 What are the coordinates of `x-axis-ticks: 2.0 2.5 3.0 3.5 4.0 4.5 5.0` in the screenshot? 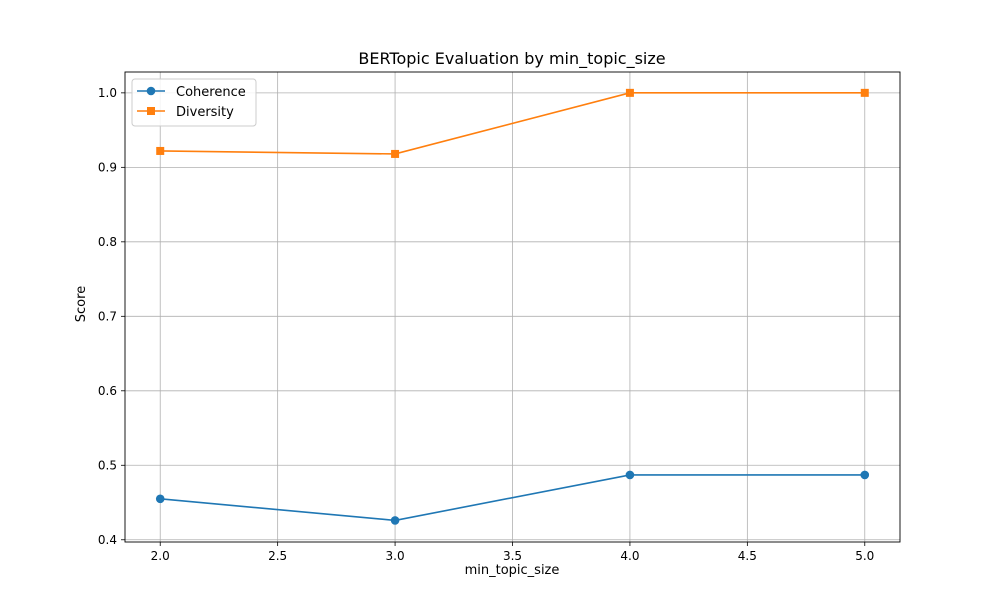 It's located at (512, 552).